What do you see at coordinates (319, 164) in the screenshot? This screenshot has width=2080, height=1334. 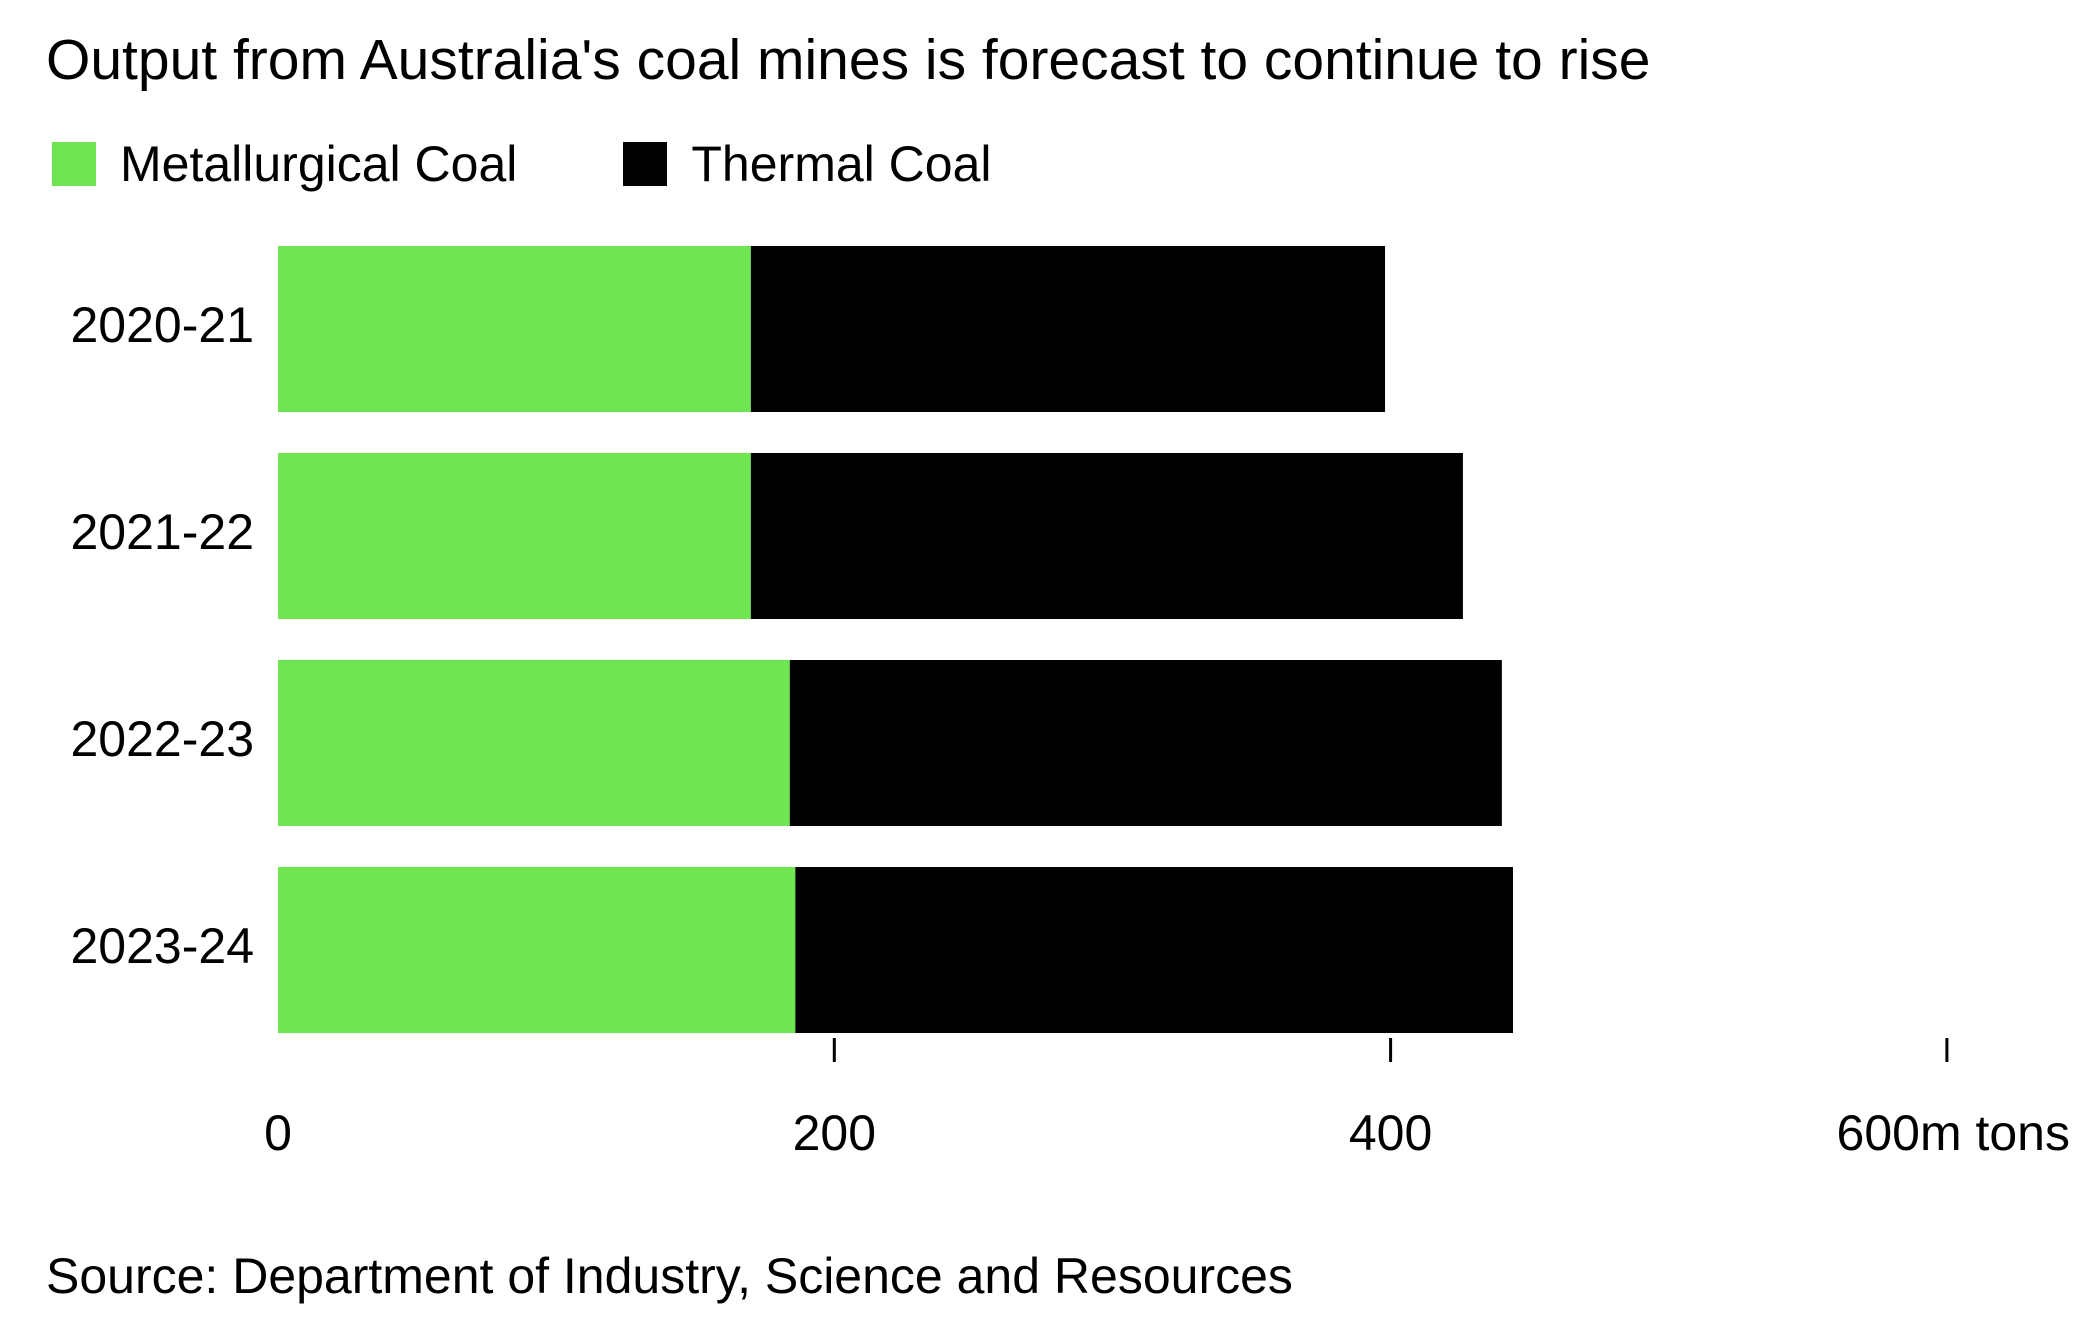 I see `legend-label-metallurgical: Metallurgical Coal` at bounding box center [319, 164].